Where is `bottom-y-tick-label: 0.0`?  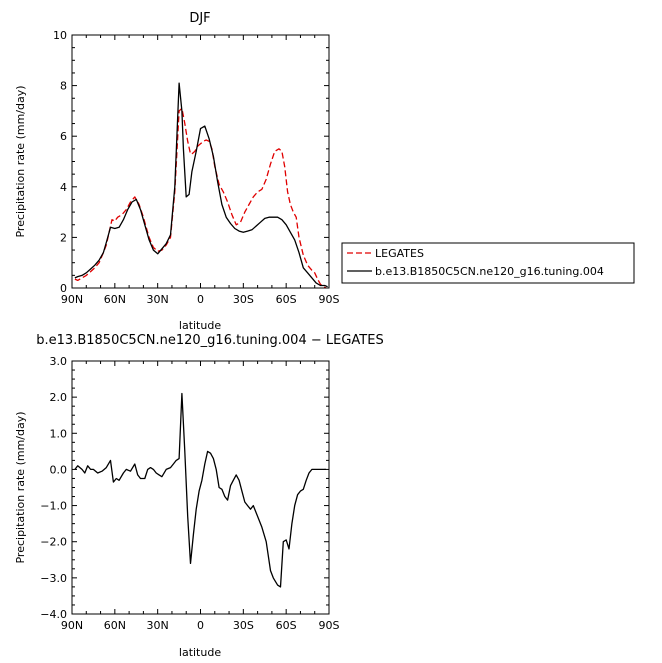
bottom-y-tick-label: 0.0 is located at coordinates (59, 469).